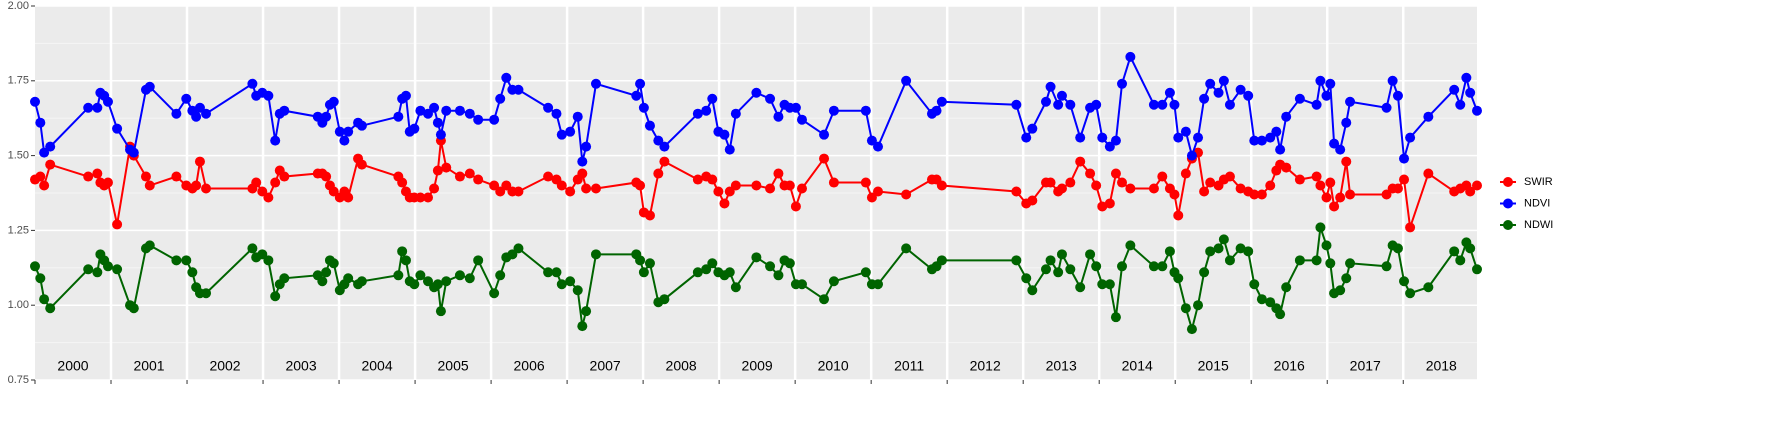 This screenshot has height=442, width=1773. What do you see at coordinates (1137, 366) in the screenshot?
I see `x-tick-label: 2014` at bounding box center [1137, 366].